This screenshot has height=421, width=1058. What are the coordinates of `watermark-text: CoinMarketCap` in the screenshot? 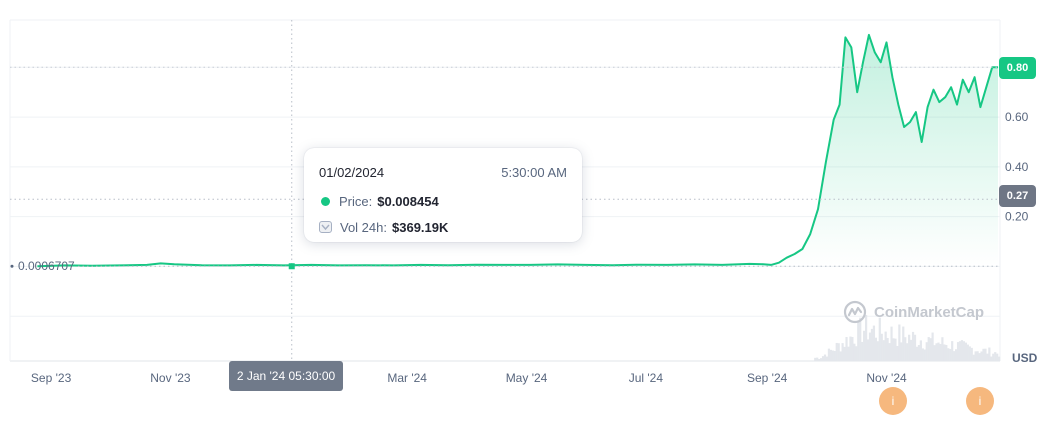 It's located at (929, 312).